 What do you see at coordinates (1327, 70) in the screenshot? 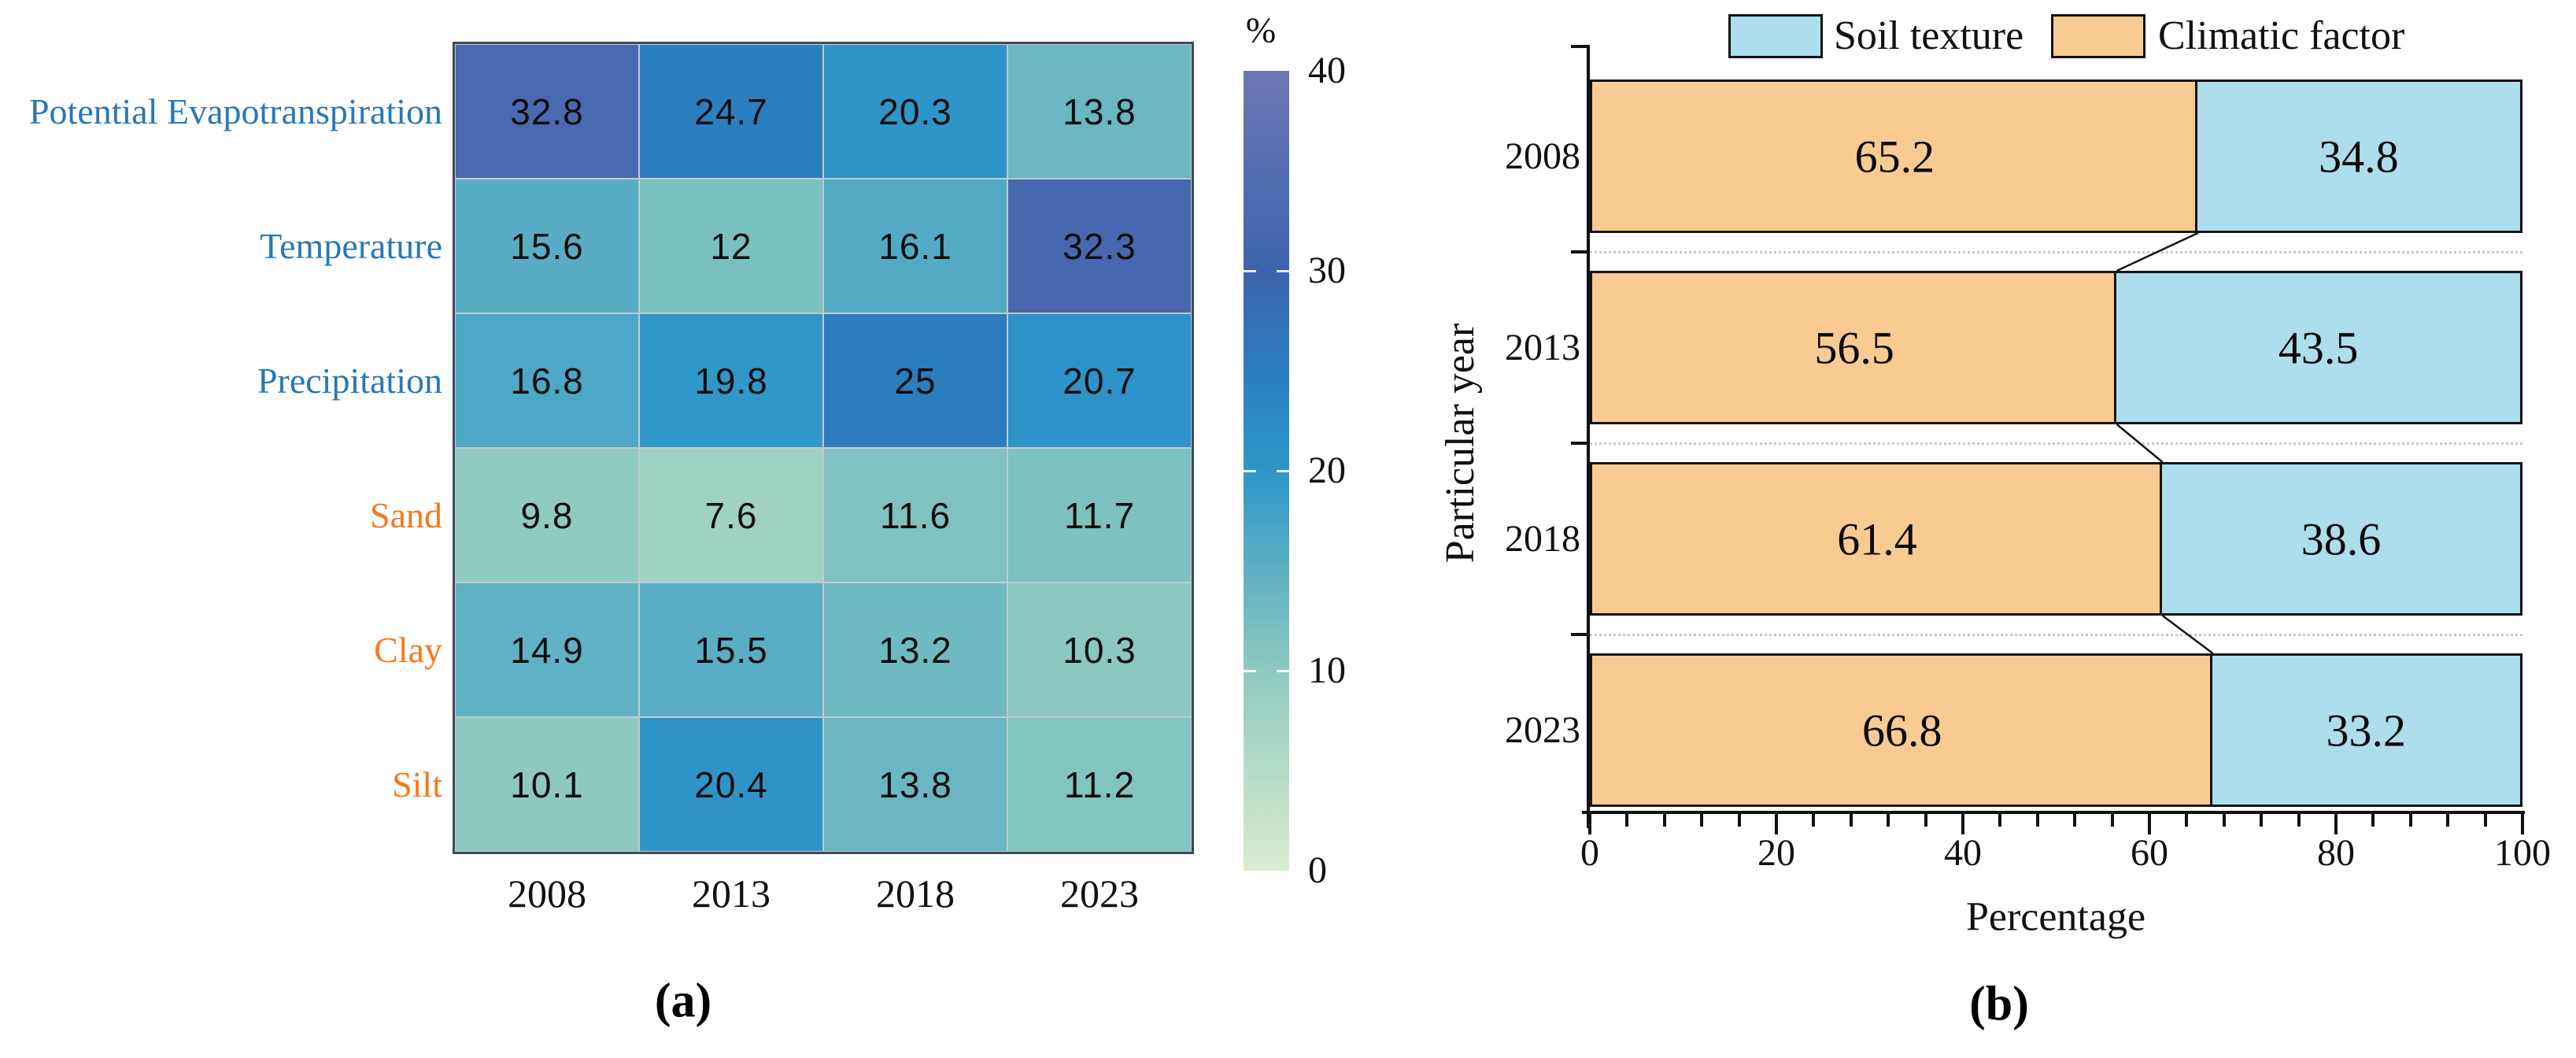
I see `colorbar-tick-label: 40` at bounding box center [1327, 70].